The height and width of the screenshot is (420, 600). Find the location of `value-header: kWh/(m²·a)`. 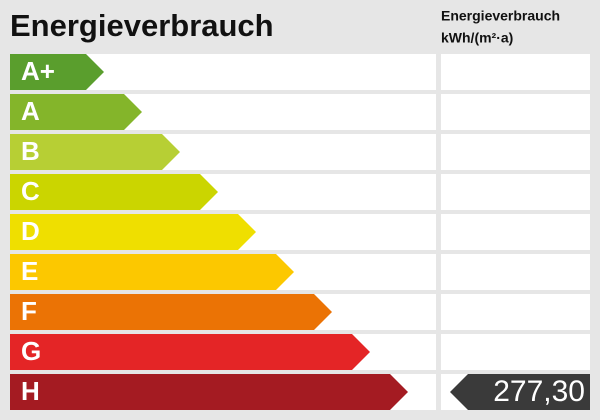

value-header: kWh/(m²·a) is located at coordinates (477, 38).